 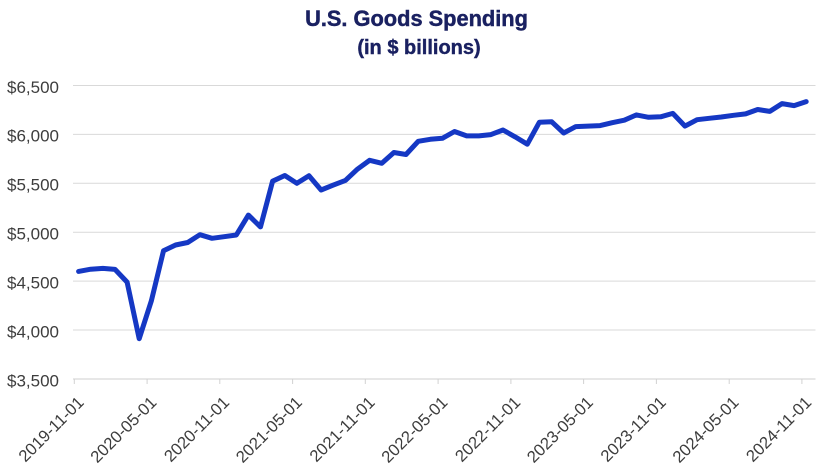 I want to click on svg-text: $6,500, so click(x=33, y=87).